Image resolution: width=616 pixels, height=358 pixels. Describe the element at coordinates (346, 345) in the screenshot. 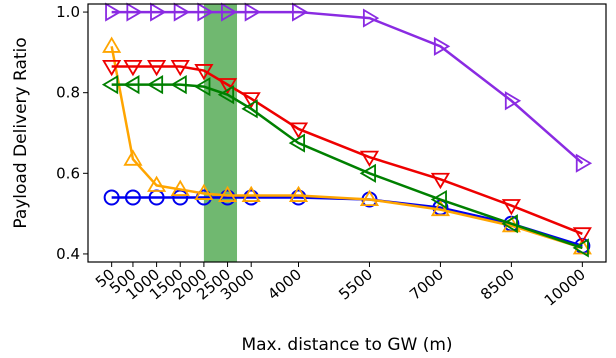

I see `x-axis-title: Max. distance to GW (m)` at that location.